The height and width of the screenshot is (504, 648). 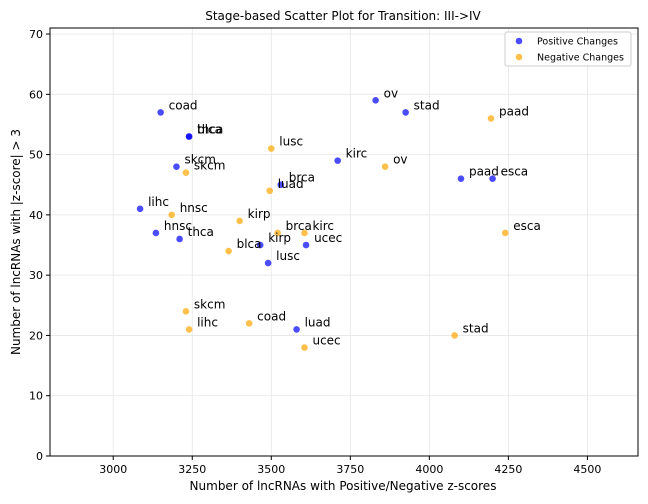 What do you see at coordinates (39, 245) in the screenshot?
I see `y-axis-ticks: 0 10 20 30 40 50 60 70` at bounding box center [39, 245].